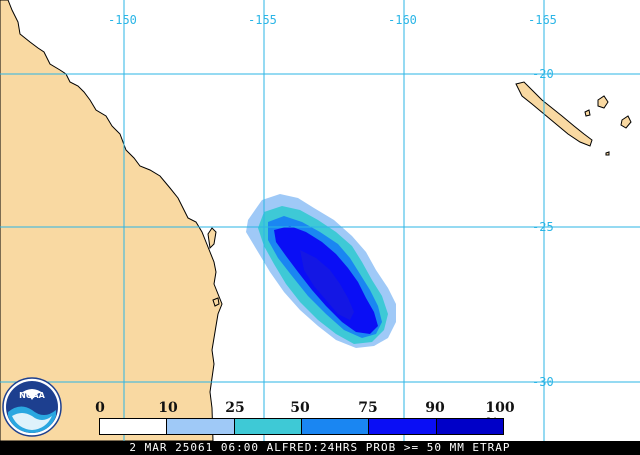 Image resolution: width=640 pixels, height=455 pixels. Describe the element at coordinates (542, 20) in the screenshot. I see `longitude-label: -165` at that location.